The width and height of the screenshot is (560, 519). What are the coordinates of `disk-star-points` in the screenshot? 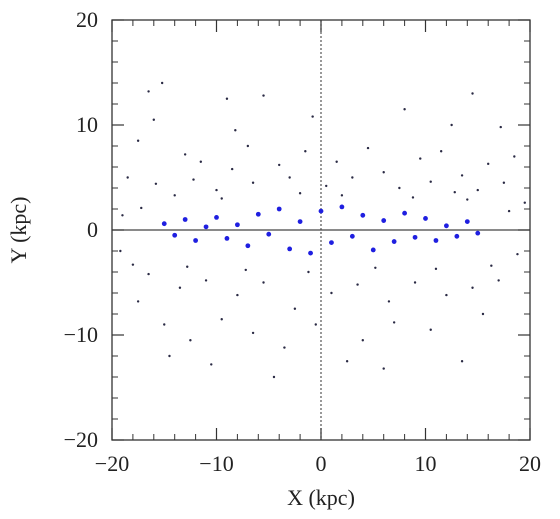 It's located at (321, 230).